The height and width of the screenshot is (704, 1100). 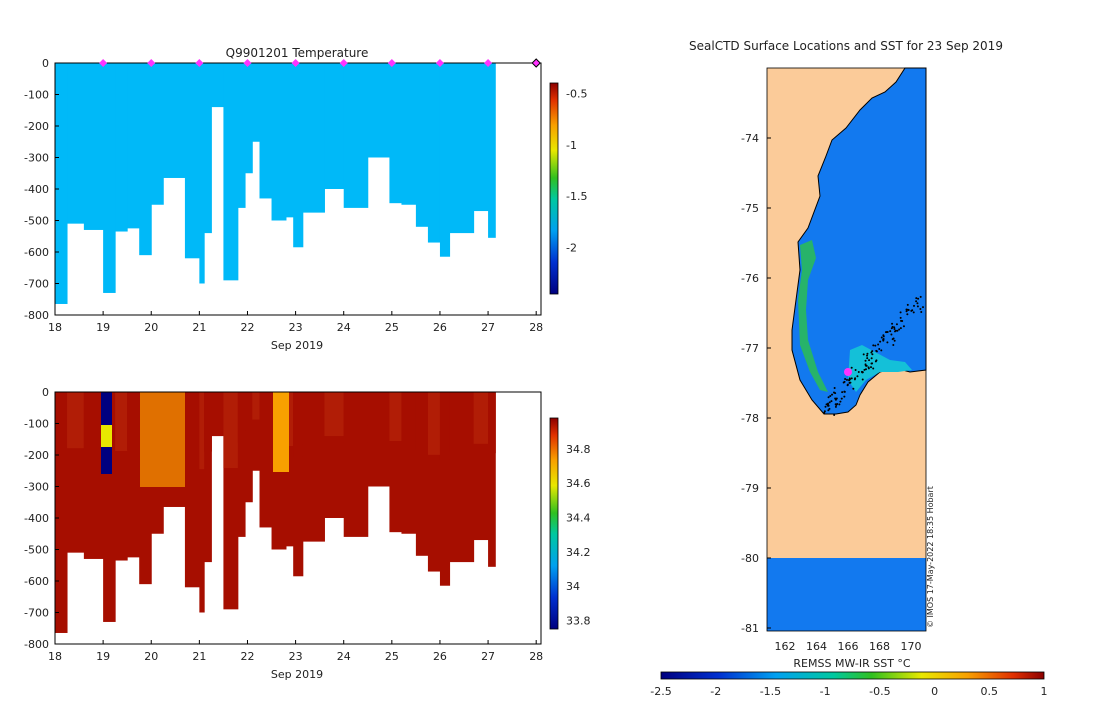 What do you see at coordinates (816, 646) in the screenshot?
I see `lon-tick-label: 164` at bounding box center [816, 646].